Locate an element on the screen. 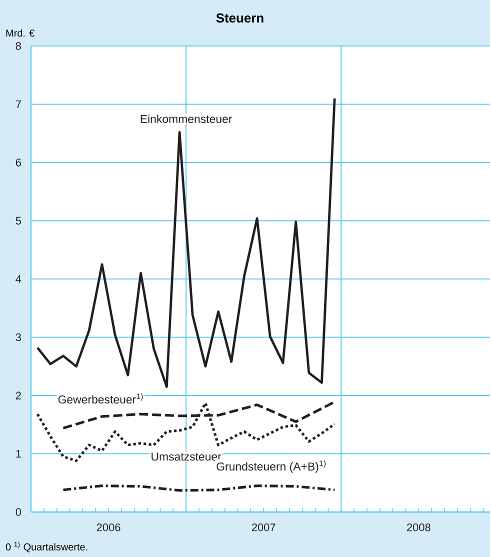 The height and width of the screenshot is (557, 491). series-label: Einkommensteuer is located at coordinates (186, 119).